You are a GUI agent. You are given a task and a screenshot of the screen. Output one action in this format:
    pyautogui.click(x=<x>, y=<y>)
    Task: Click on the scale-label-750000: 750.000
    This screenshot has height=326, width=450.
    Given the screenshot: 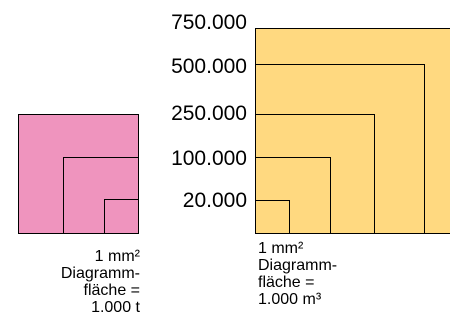 What is the action you would take?
    pyautogui.click(x=209, y=22)
    